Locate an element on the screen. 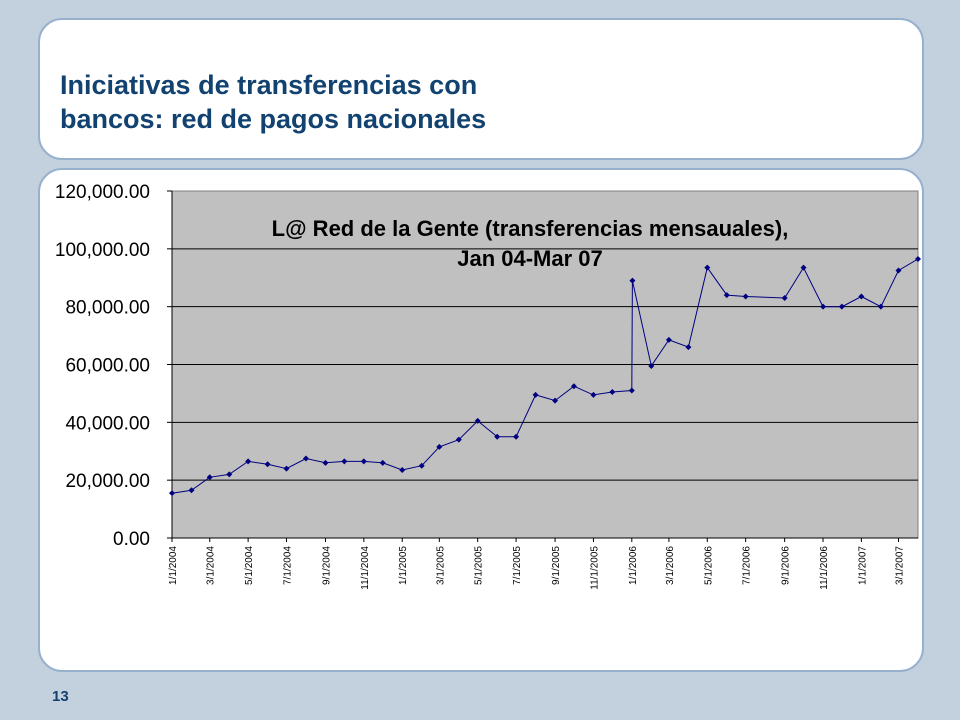  x-tick-label: 9/1/2005 is located at coordinates (556, 565).